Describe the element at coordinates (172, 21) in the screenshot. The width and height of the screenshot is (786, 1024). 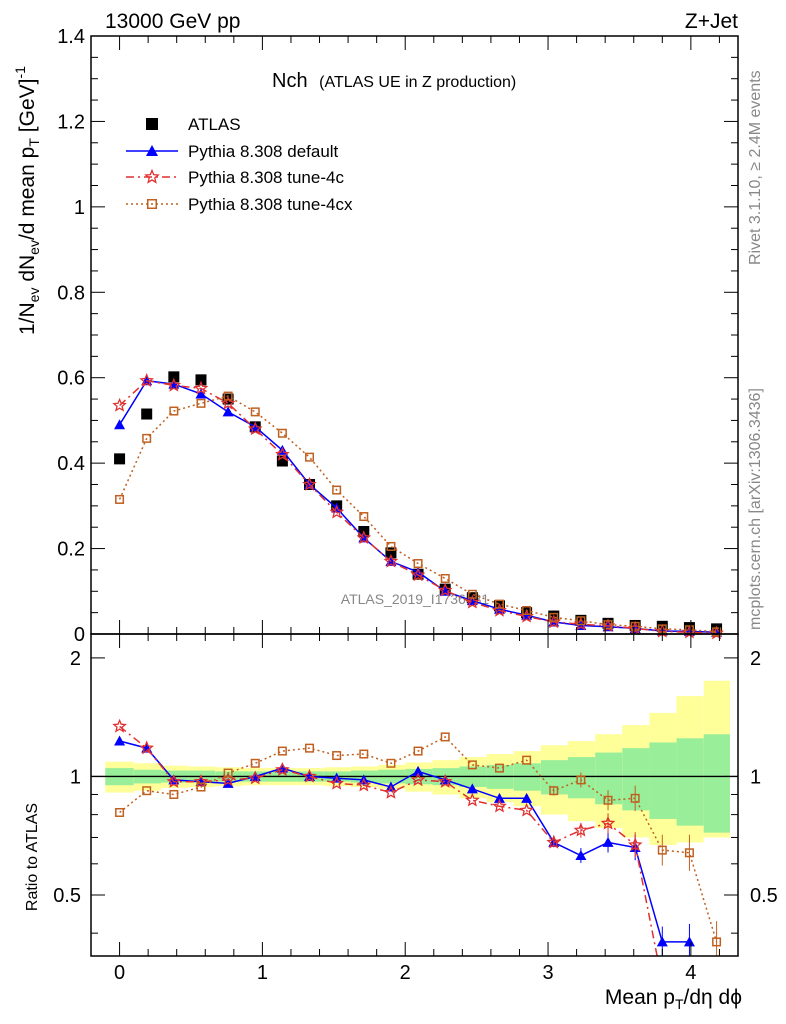
I see `header-left-label: 13000 GeV pp` at that location.